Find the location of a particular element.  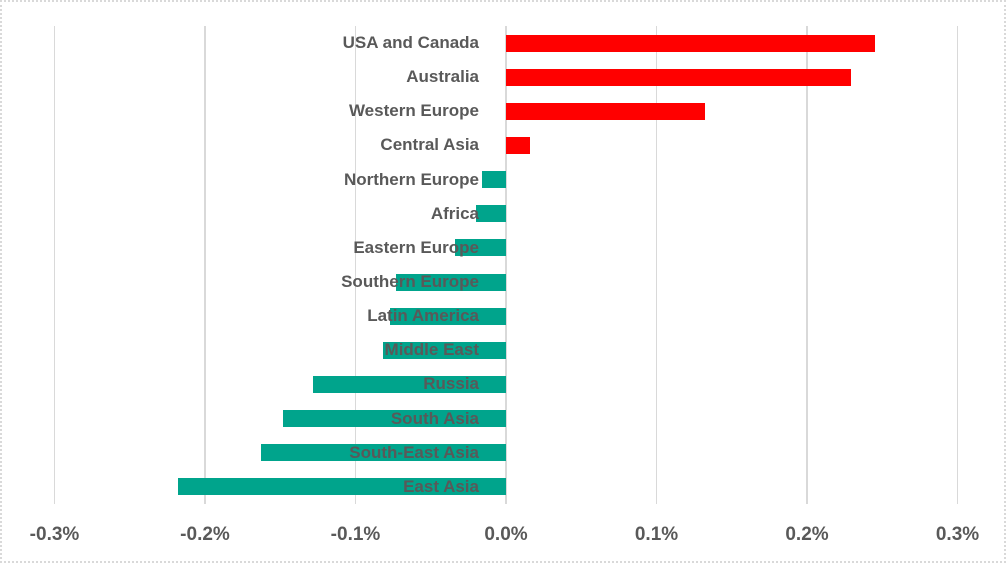

x-axis-tick-label: 0.2% is located at coordinates (807, 534).